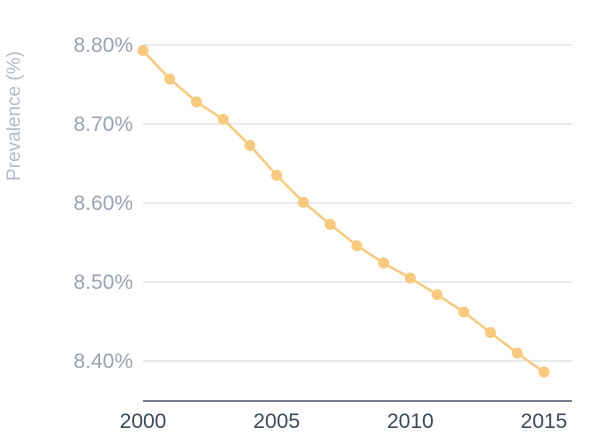 This screenshot has width=600, height=443. Describe the element at coordinates (344, 421) in the screenshot. I see `x-tick-labels: 2000 2005 2010 2015` at that location.